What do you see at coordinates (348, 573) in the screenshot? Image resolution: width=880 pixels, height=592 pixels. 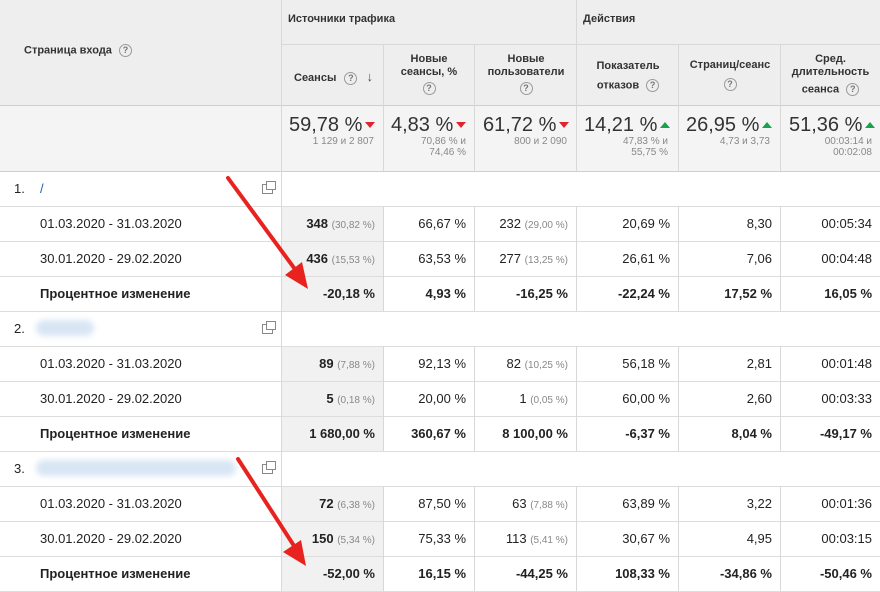 I see `sessions-cell: -52,00 %` at bounding box center [348, 573].